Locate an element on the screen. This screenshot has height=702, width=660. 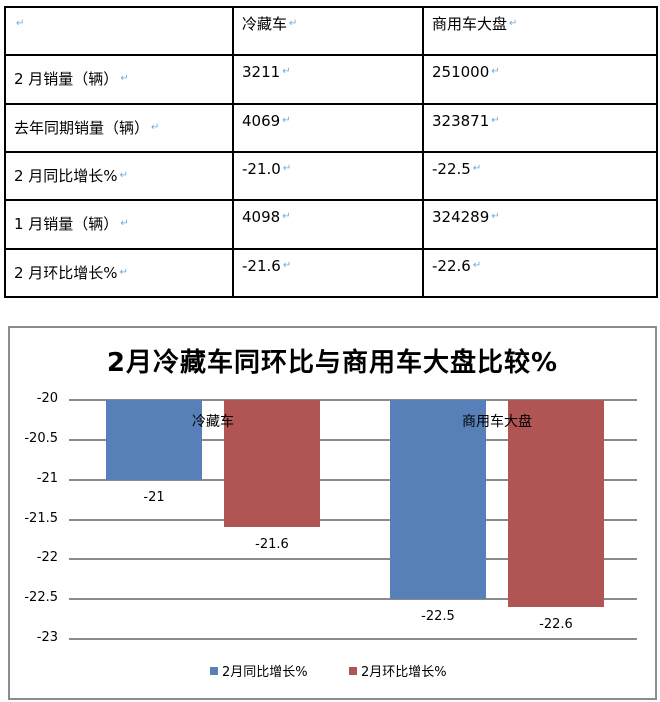
chart-legend: 2月同比增长% 2月环比增长% is located at coordinates (332, 671).